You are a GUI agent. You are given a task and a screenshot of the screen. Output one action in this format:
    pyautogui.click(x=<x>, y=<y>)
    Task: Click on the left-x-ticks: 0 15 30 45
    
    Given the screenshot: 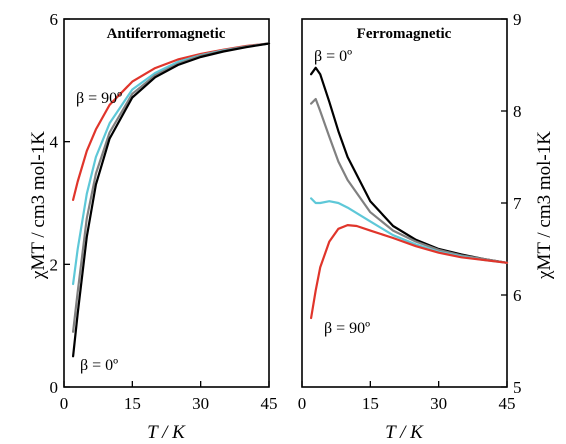 What is the action you would take?
    pyautogui.click(x=169, y=397)
    